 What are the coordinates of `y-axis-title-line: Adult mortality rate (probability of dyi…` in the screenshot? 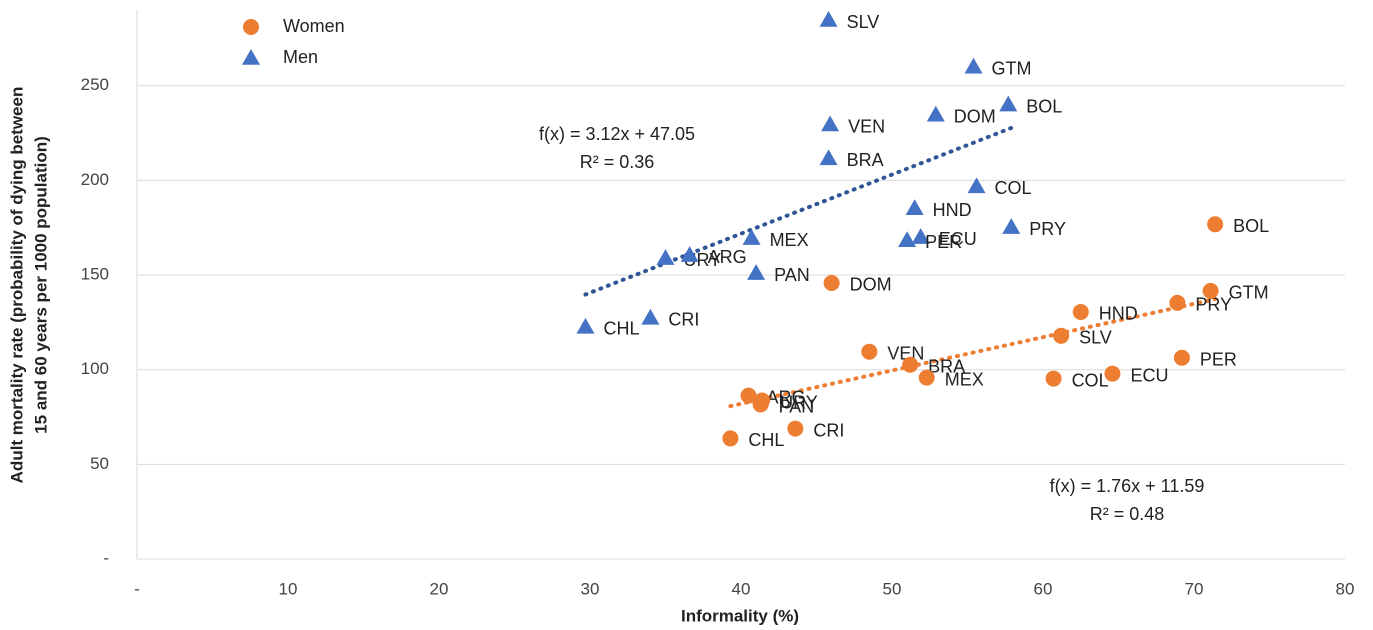 It's located at (16, 285).